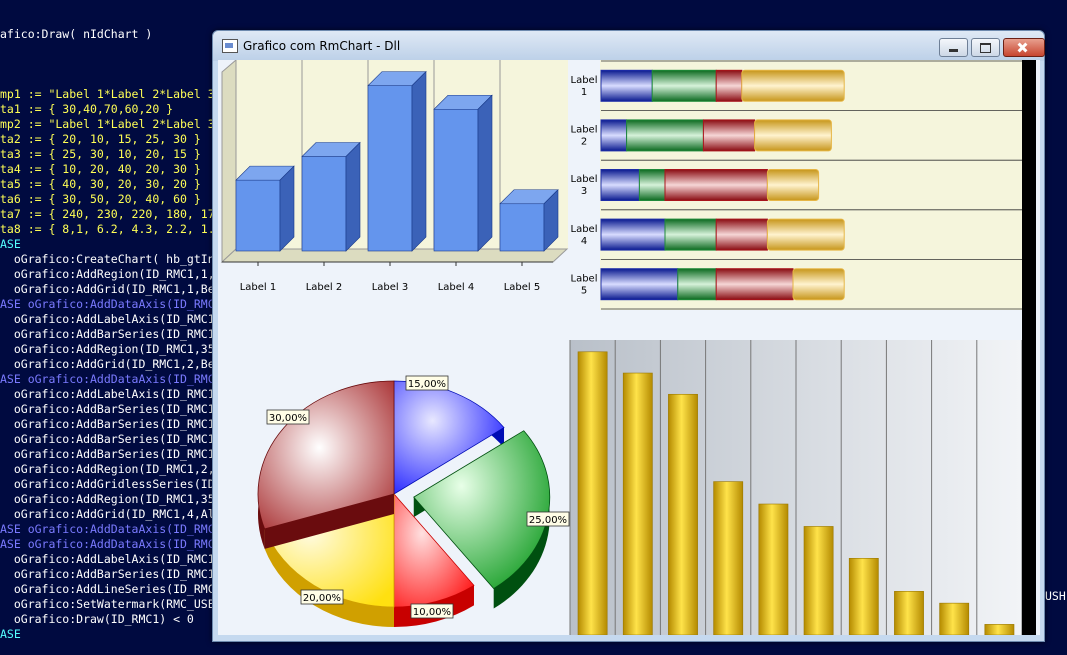 Image resolution: width=1067 pixels, height=655 pixels. Describe the element at coordinates (107, 229) in the screenshot. I see `code-line: ta8 := { 8,1, 6.2, 4.3, 2.2, 1.` at that location.